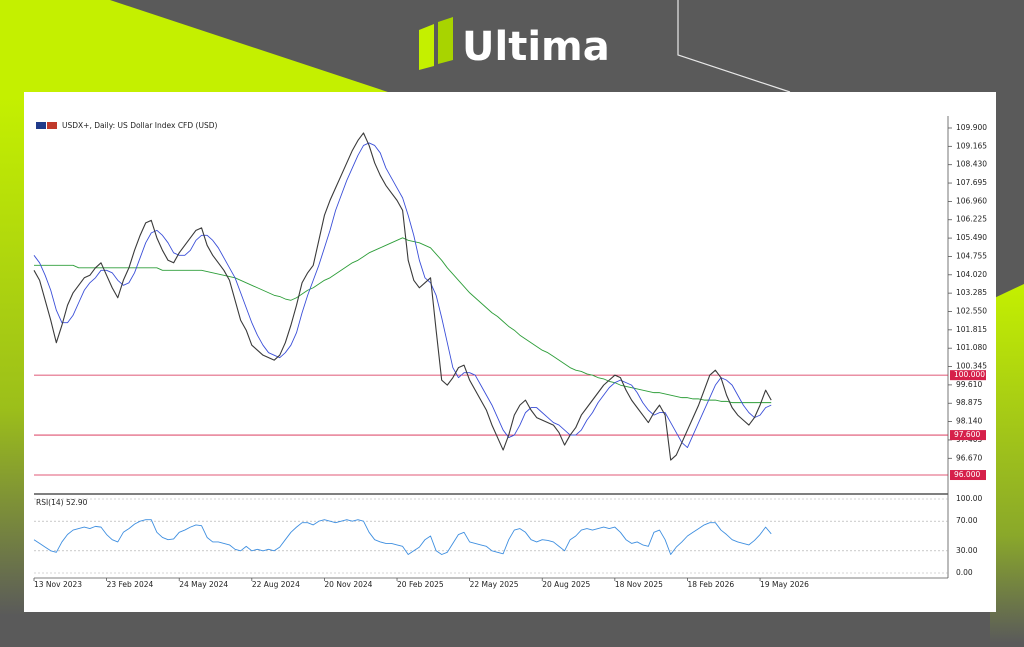  I want to click on x-tick-label: 22 Aug 2024, so click(276, 584).